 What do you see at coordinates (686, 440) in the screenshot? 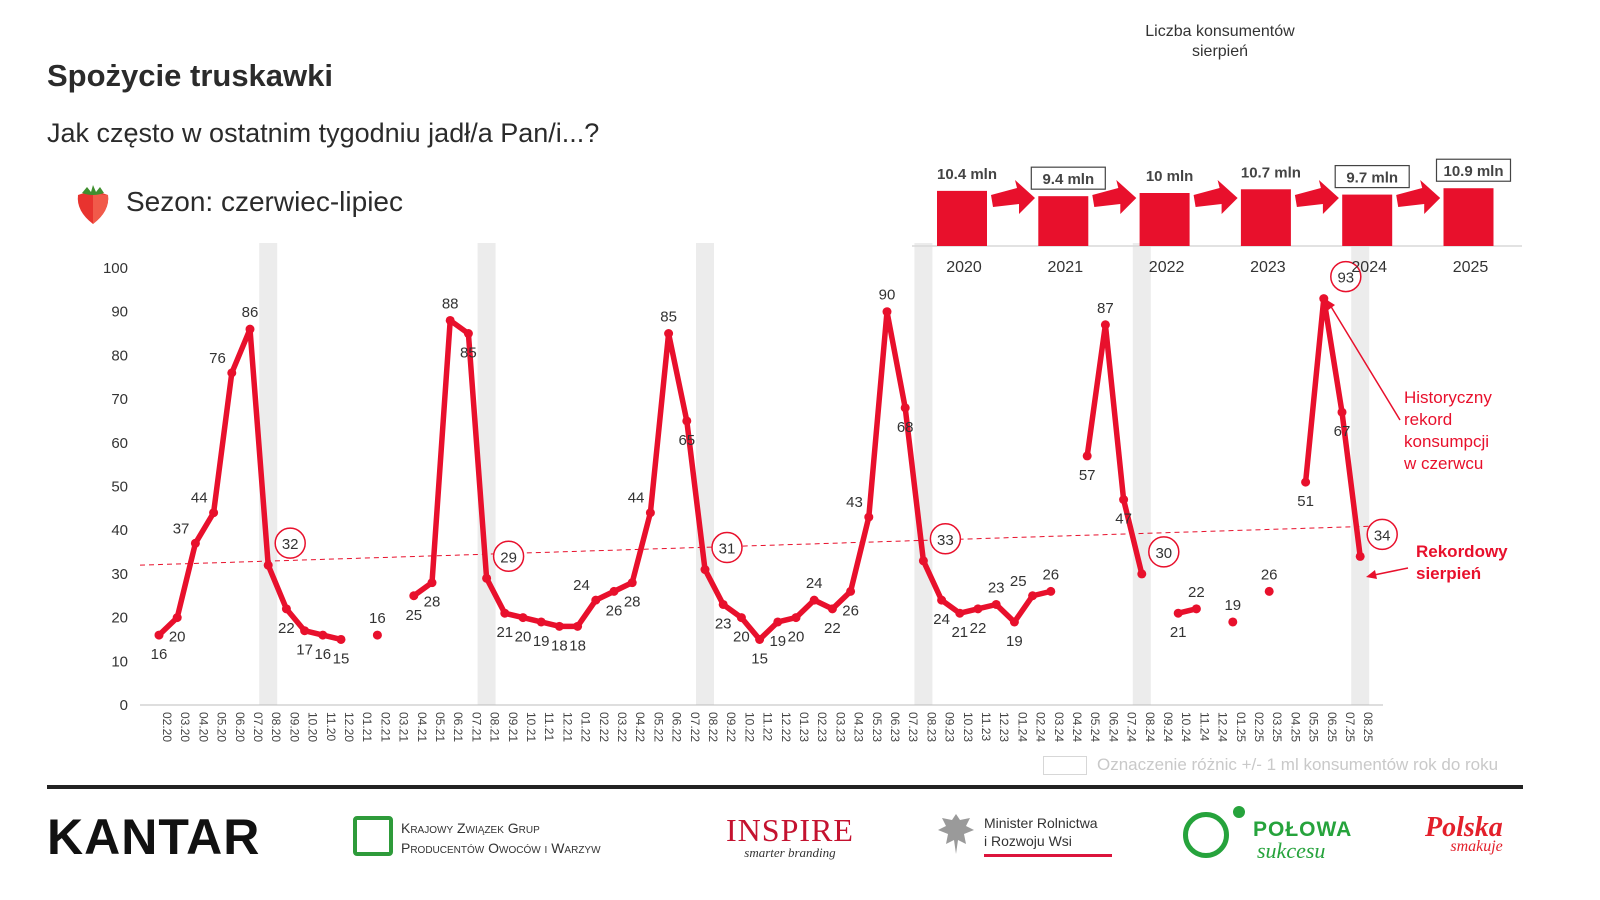
I see `data-label: 65` at bounding box center [686, 440].